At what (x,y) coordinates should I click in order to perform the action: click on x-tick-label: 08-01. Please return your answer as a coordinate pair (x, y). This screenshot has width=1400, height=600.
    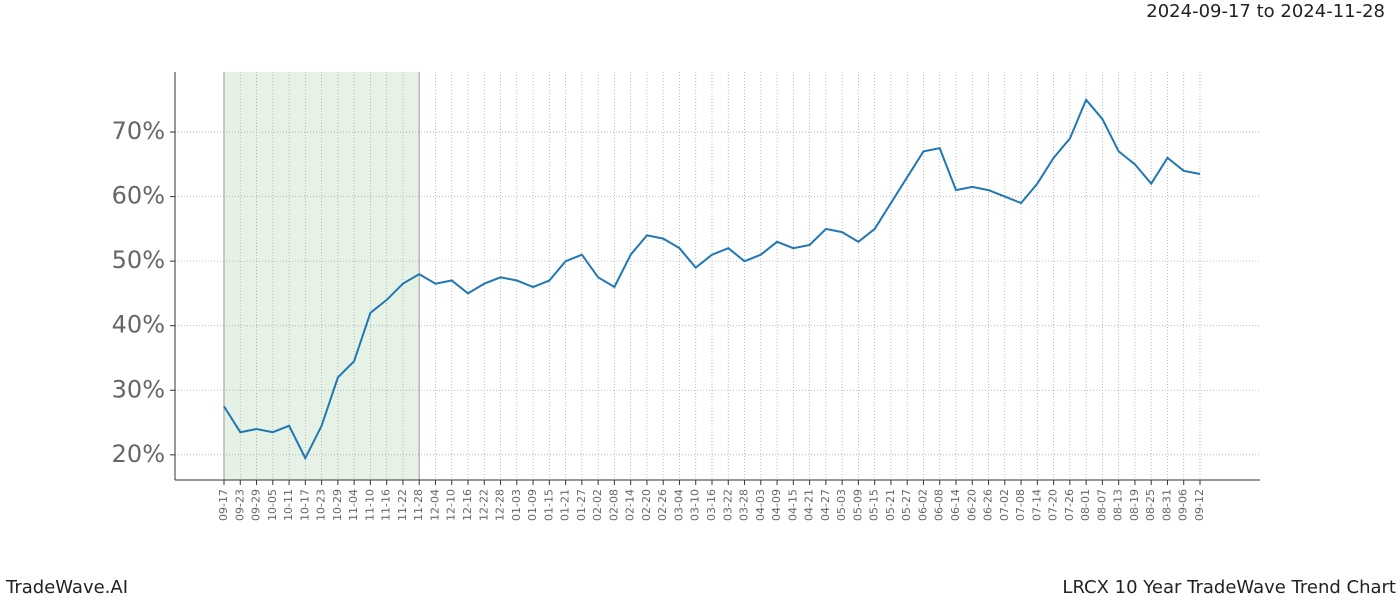
    Looking at the image, I should click on (1085, 505).